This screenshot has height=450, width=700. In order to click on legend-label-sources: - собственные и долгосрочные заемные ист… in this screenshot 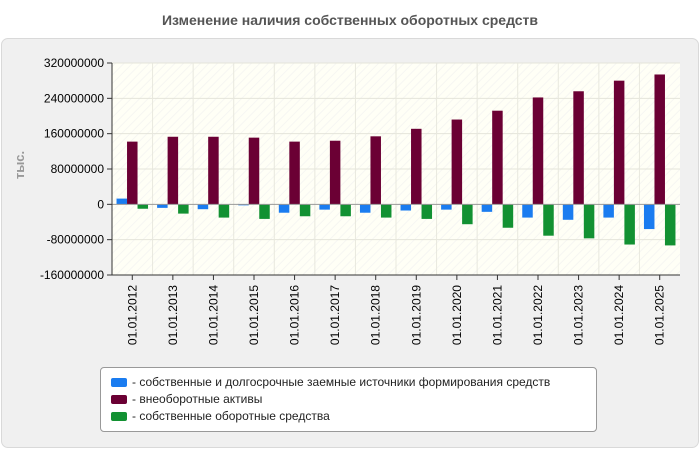, I will do `click(341, 382)`.